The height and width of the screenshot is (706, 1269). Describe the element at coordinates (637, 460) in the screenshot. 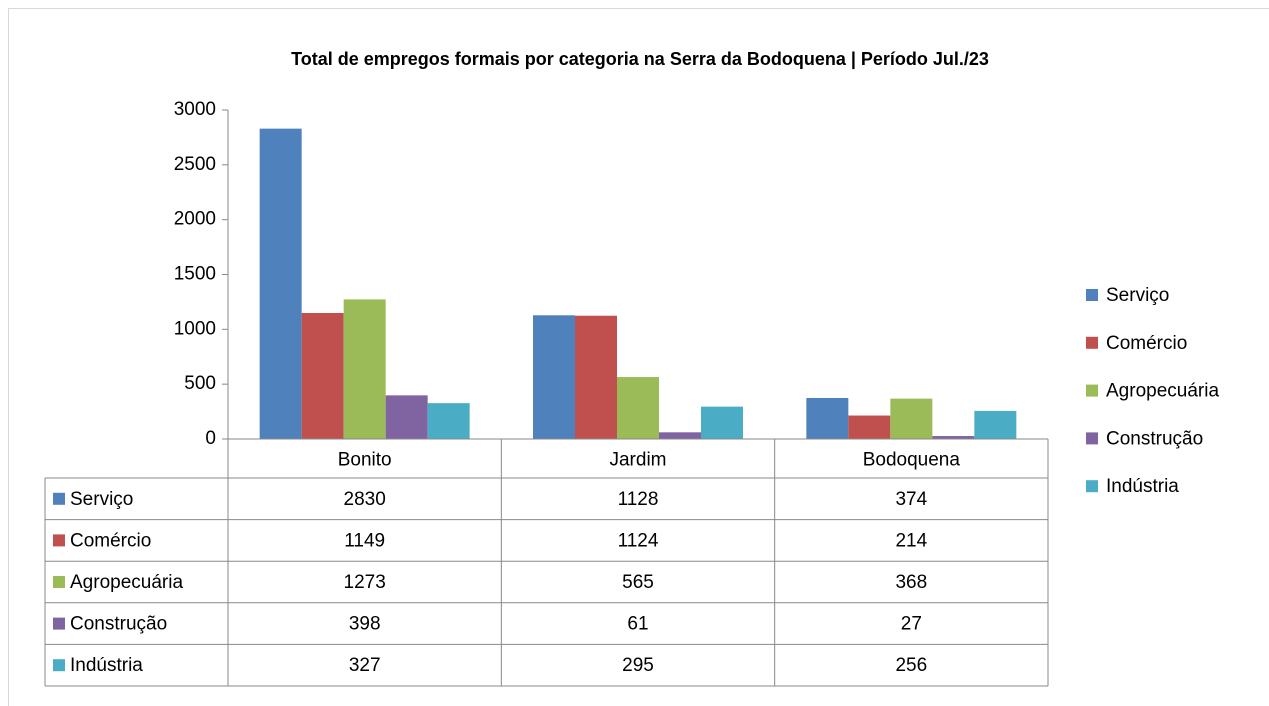

I see `x-tick-label: Jardim` at that location.